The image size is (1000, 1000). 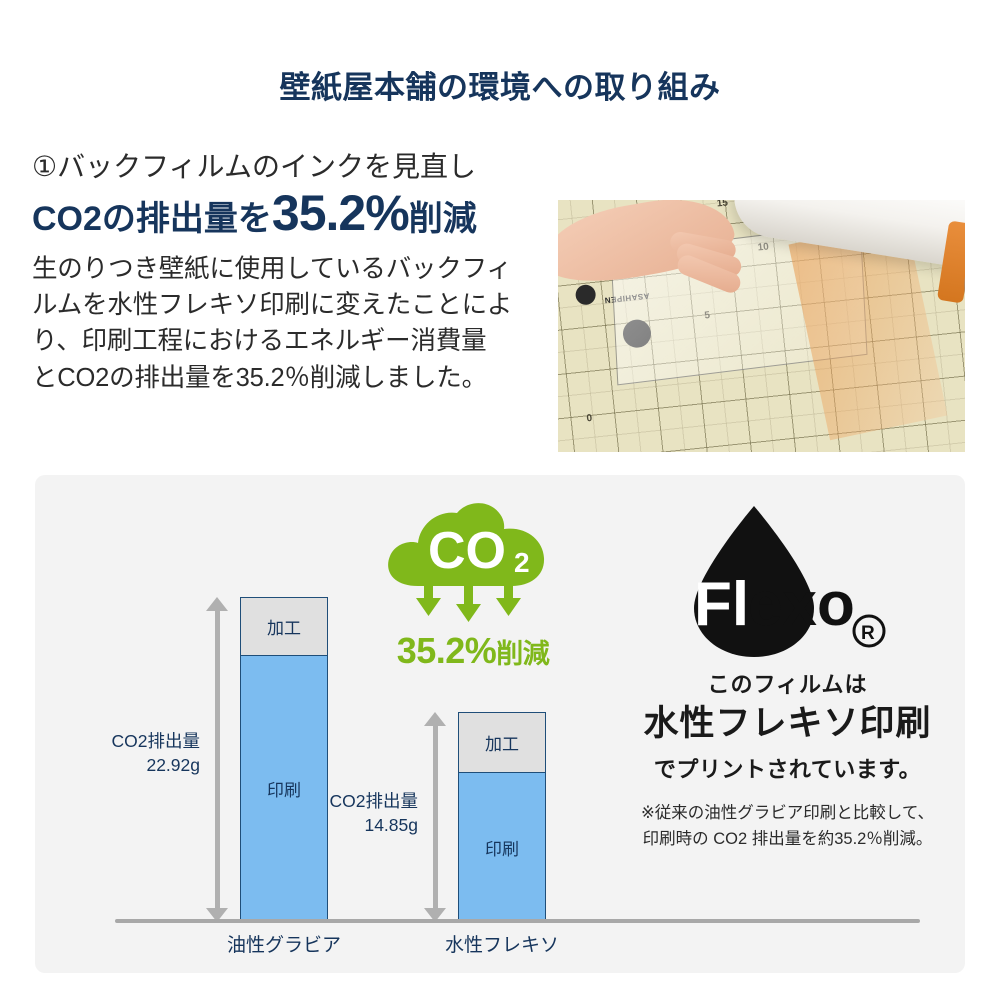 I want to click on measure-label-oil-gravure: CO2排出量 22.92g, so click(x=140, y=753).